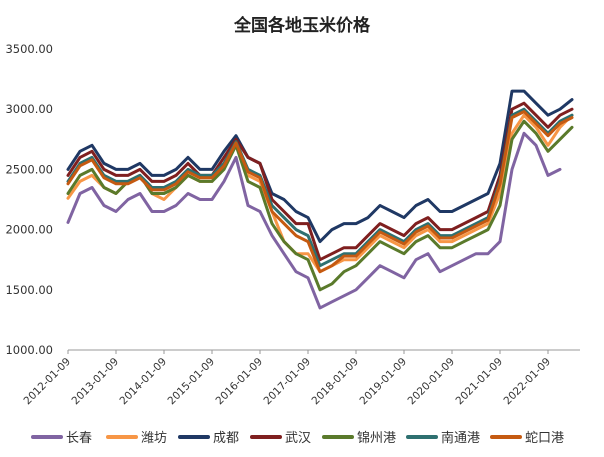 The width and height of the screenshot is (604, 457). Describe the element at coordinates (479, 382) in the screenshot. I see `x-tick-label: 2021-01-09` at that location.